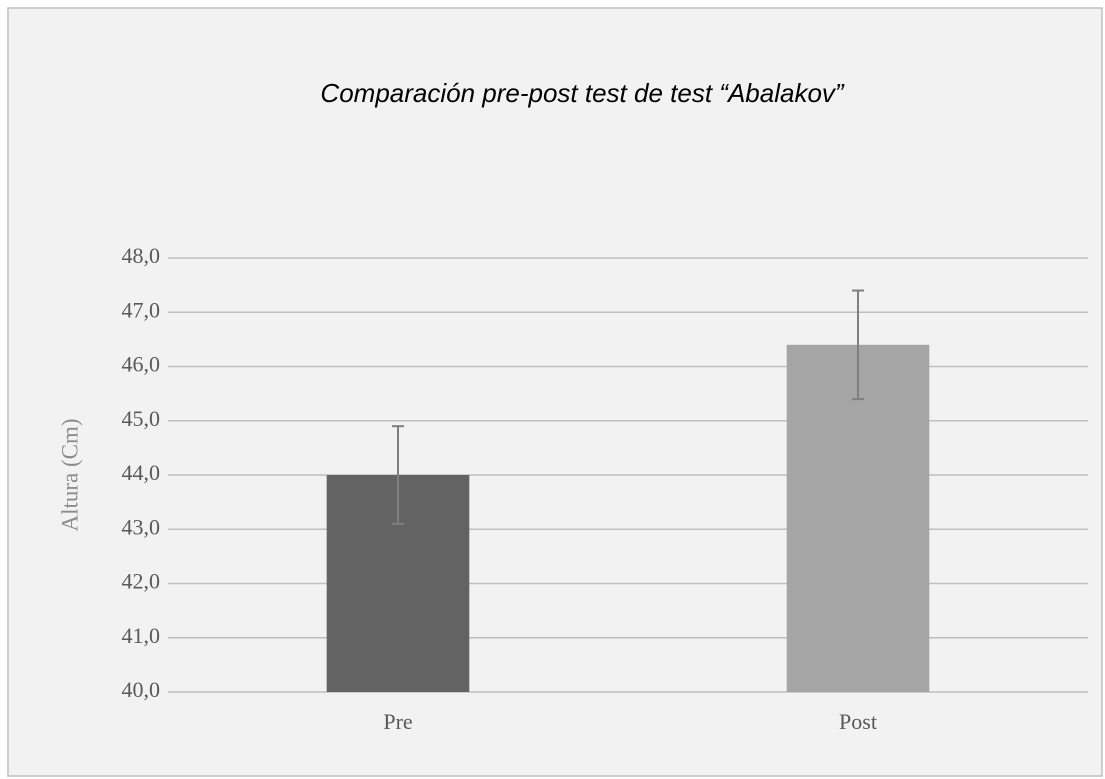 The image size is (1105, 779). I want to click on y-tick-label: 46,0, so click(141, 364).